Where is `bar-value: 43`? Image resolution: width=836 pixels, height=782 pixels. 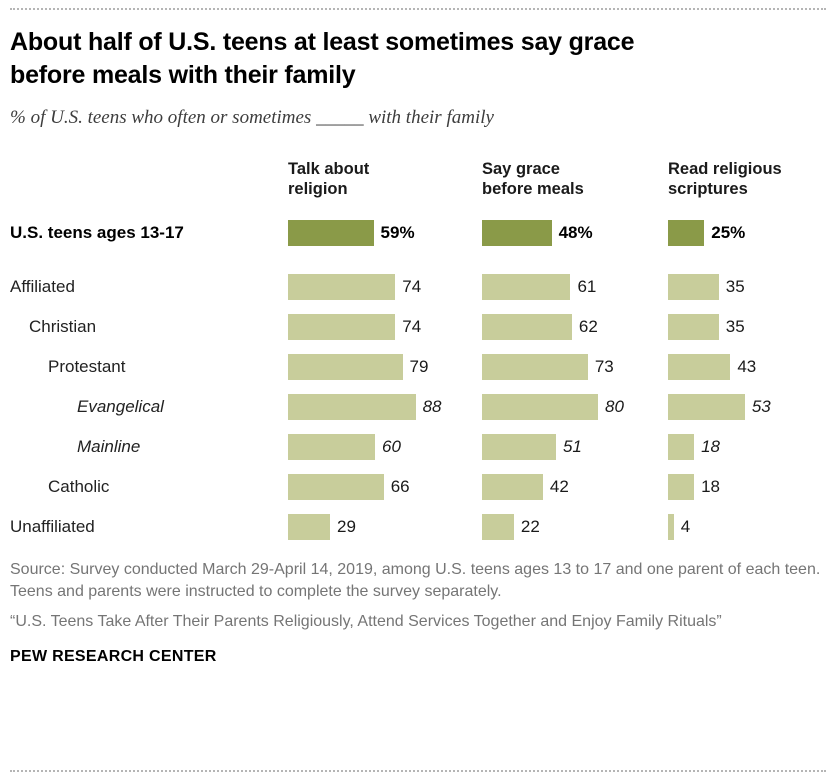 bar-value: 43 is located at coordinates (747, 367).